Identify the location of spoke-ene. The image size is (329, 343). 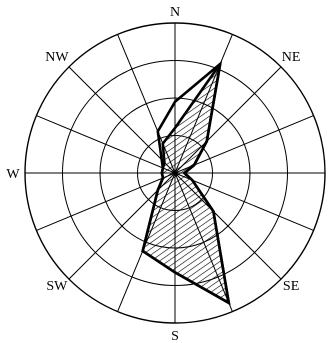
(244, 144).